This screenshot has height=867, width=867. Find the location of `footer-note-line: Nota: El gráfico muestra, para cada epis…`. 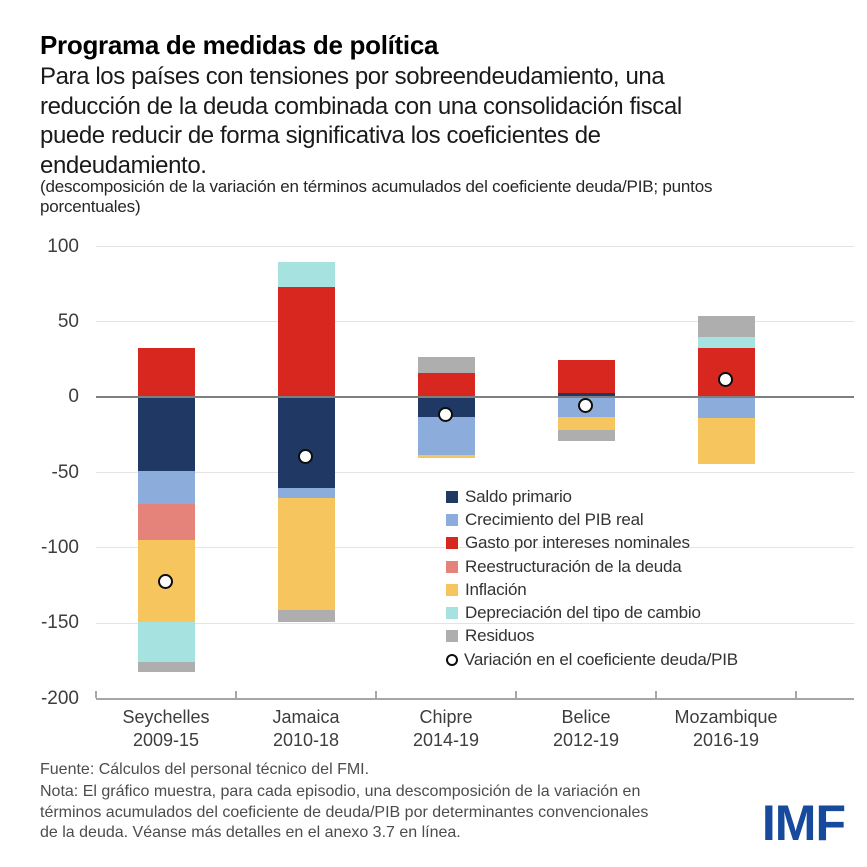

footer-note-line: Nota: El gráfico muestra, para cada epis… is located at coordinates (340, 791).